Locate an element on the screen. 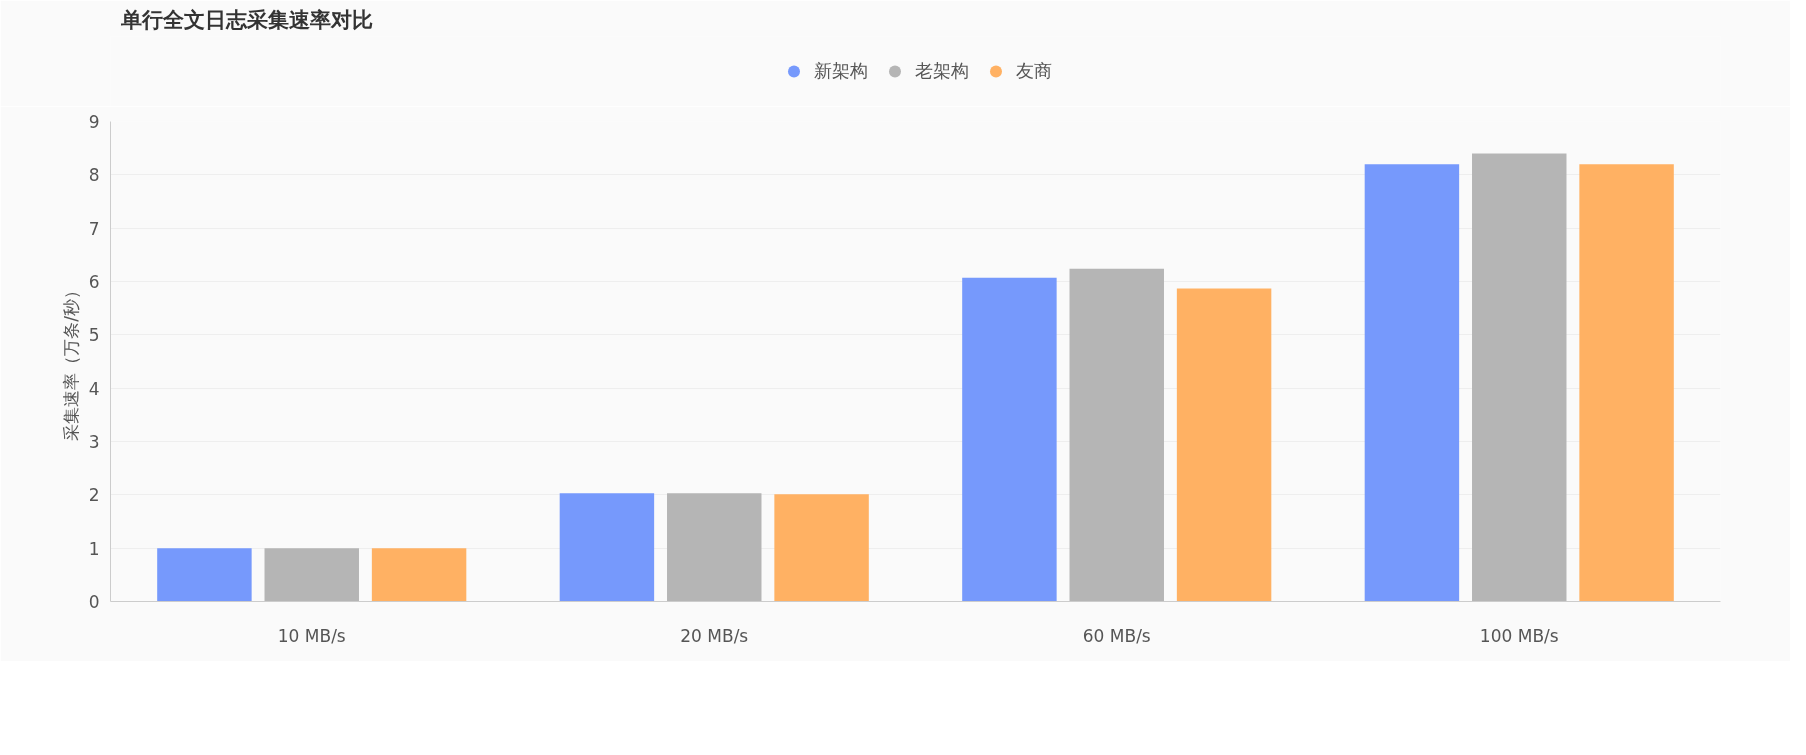 The height and width of the screenshot is (755, 1806). y-tick-label: 8 is located at coordinates (94, 175).